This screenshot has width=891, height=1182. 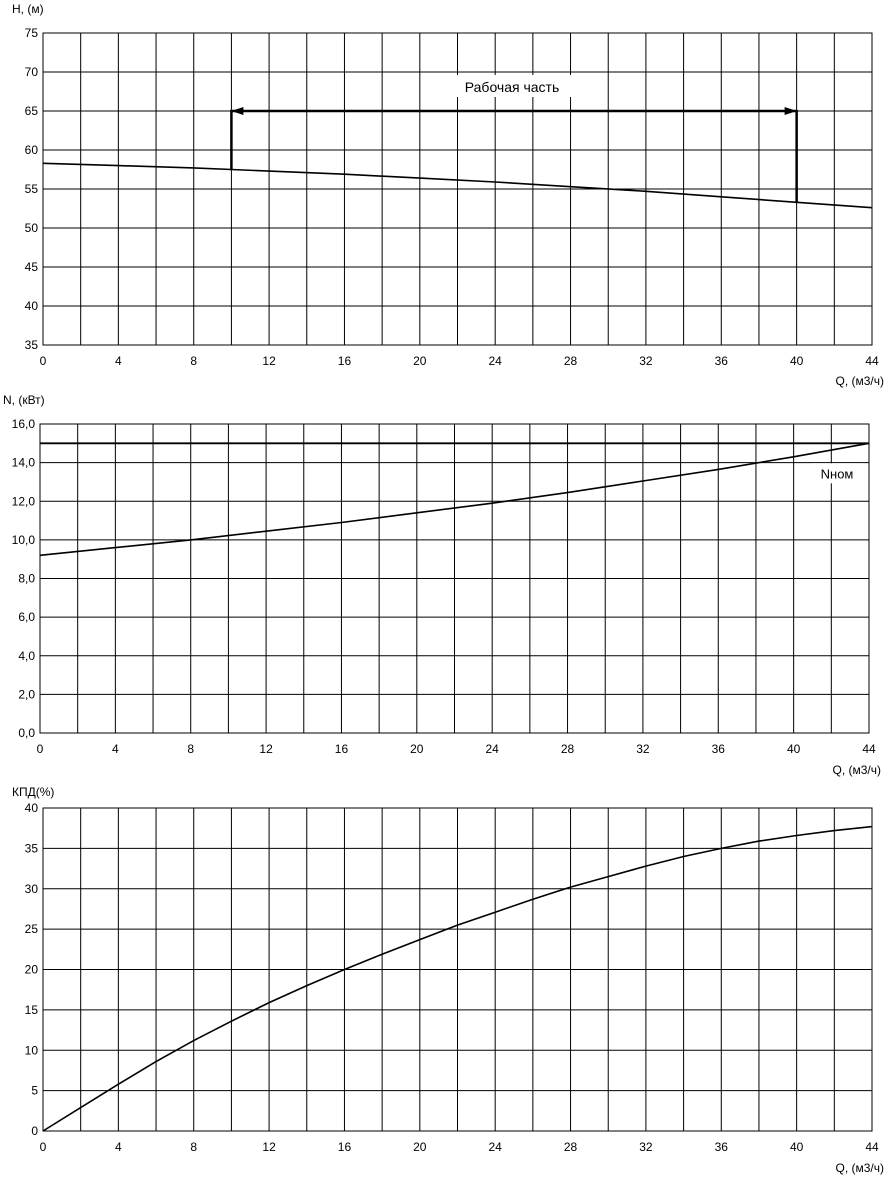 What do you see at coordinates (459, 1147) in the screenshot?
I see `efficiency-x-tick-labels: 0 4 8 12 16 20 24 28 32 36 40 44` at bounding box center [459, 1147].